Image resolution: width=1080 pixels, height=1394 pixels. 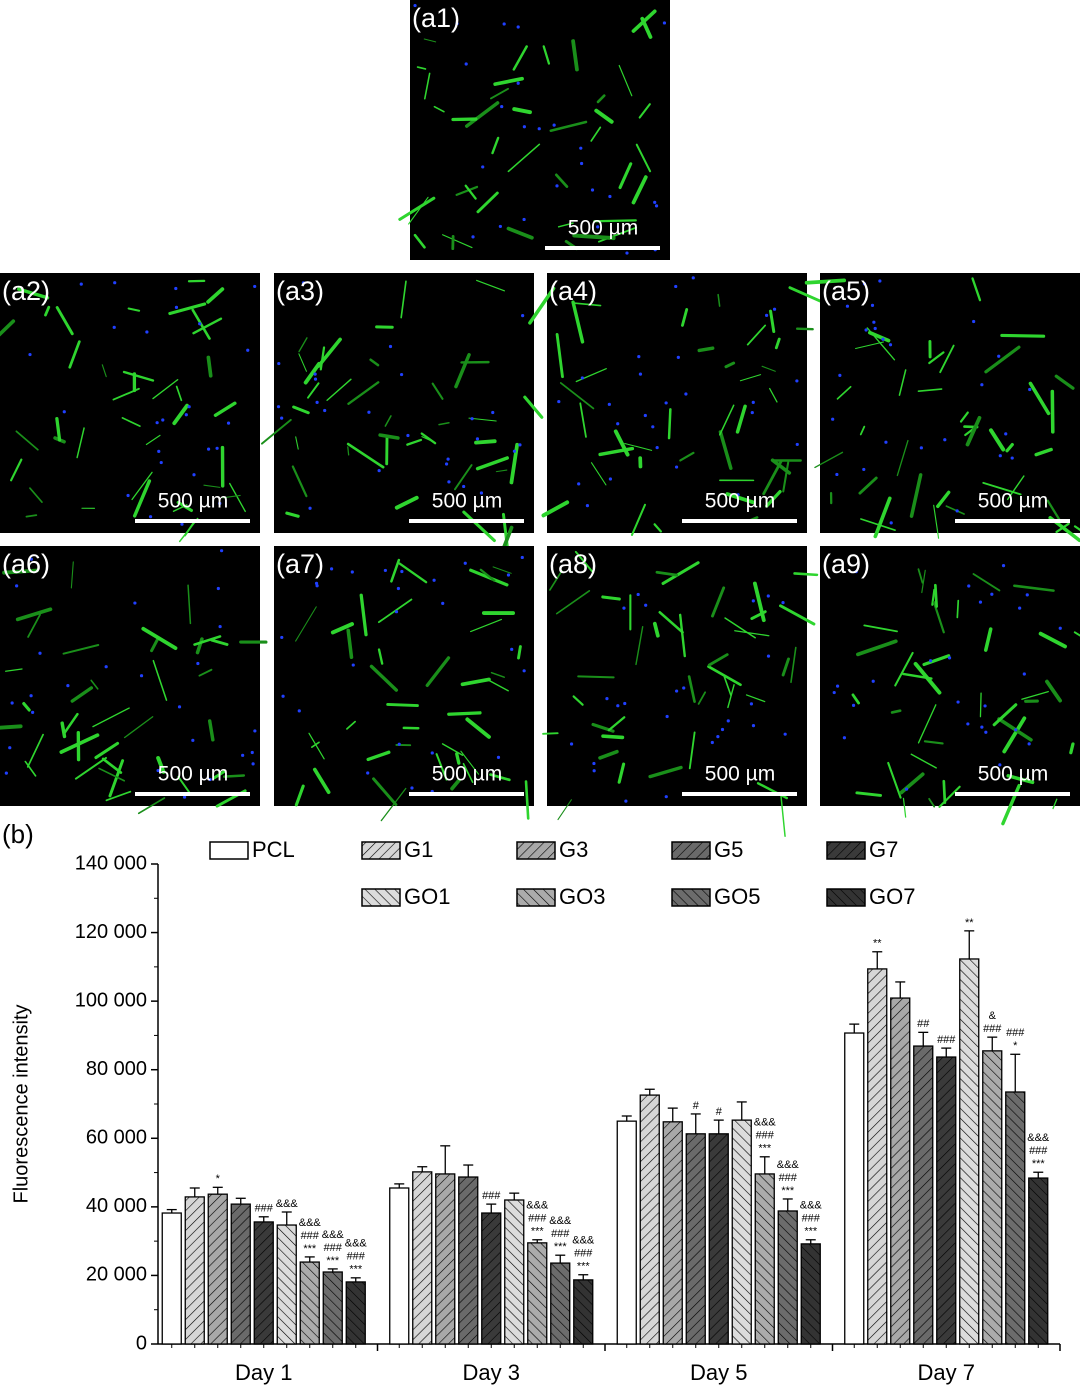 What do you see at coordinates (1015, 1046) in the screenshot?
I see `significance-label: *` at bounding box center [1015, 1046].